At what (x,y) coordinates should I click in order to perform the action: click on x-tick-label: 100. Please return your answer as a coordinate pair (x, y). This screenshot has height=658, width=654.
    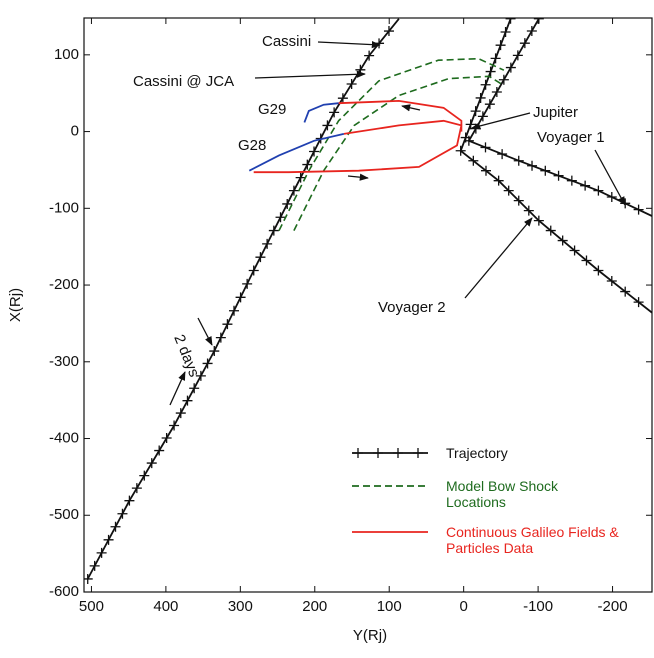
    Looking at the image, I should click on (389, 606).